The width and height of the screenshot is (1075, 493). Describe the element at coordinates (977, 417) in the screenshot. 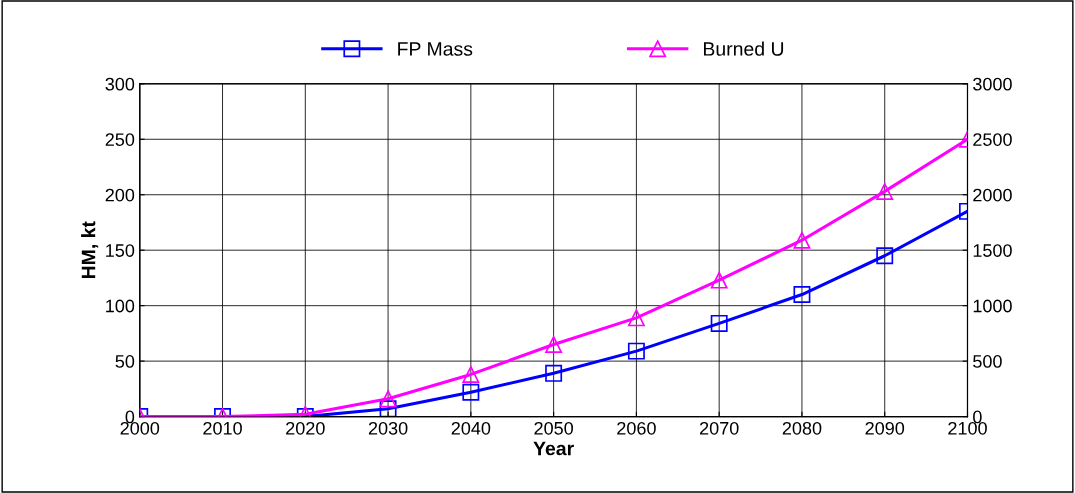

I see `y2-tick-label: 0` at that location.